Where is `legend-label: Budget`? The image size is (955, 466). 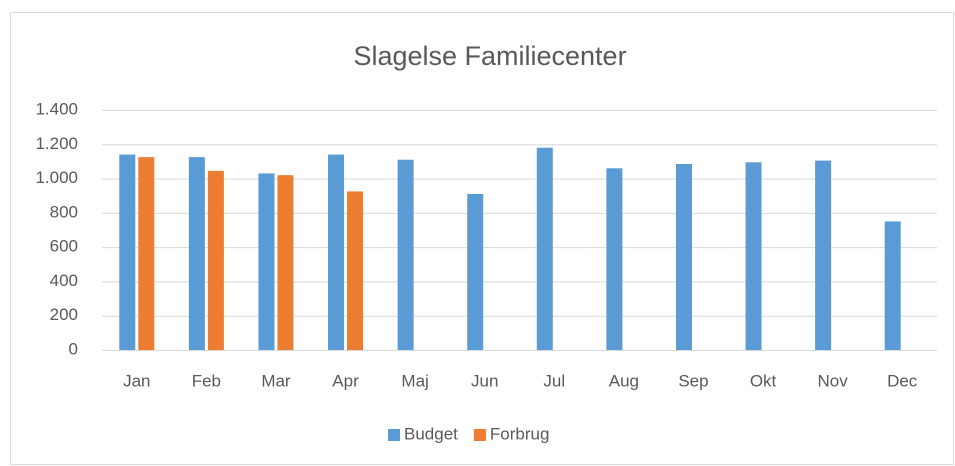
legend-label: Budget is located at coordinates (431, 433).